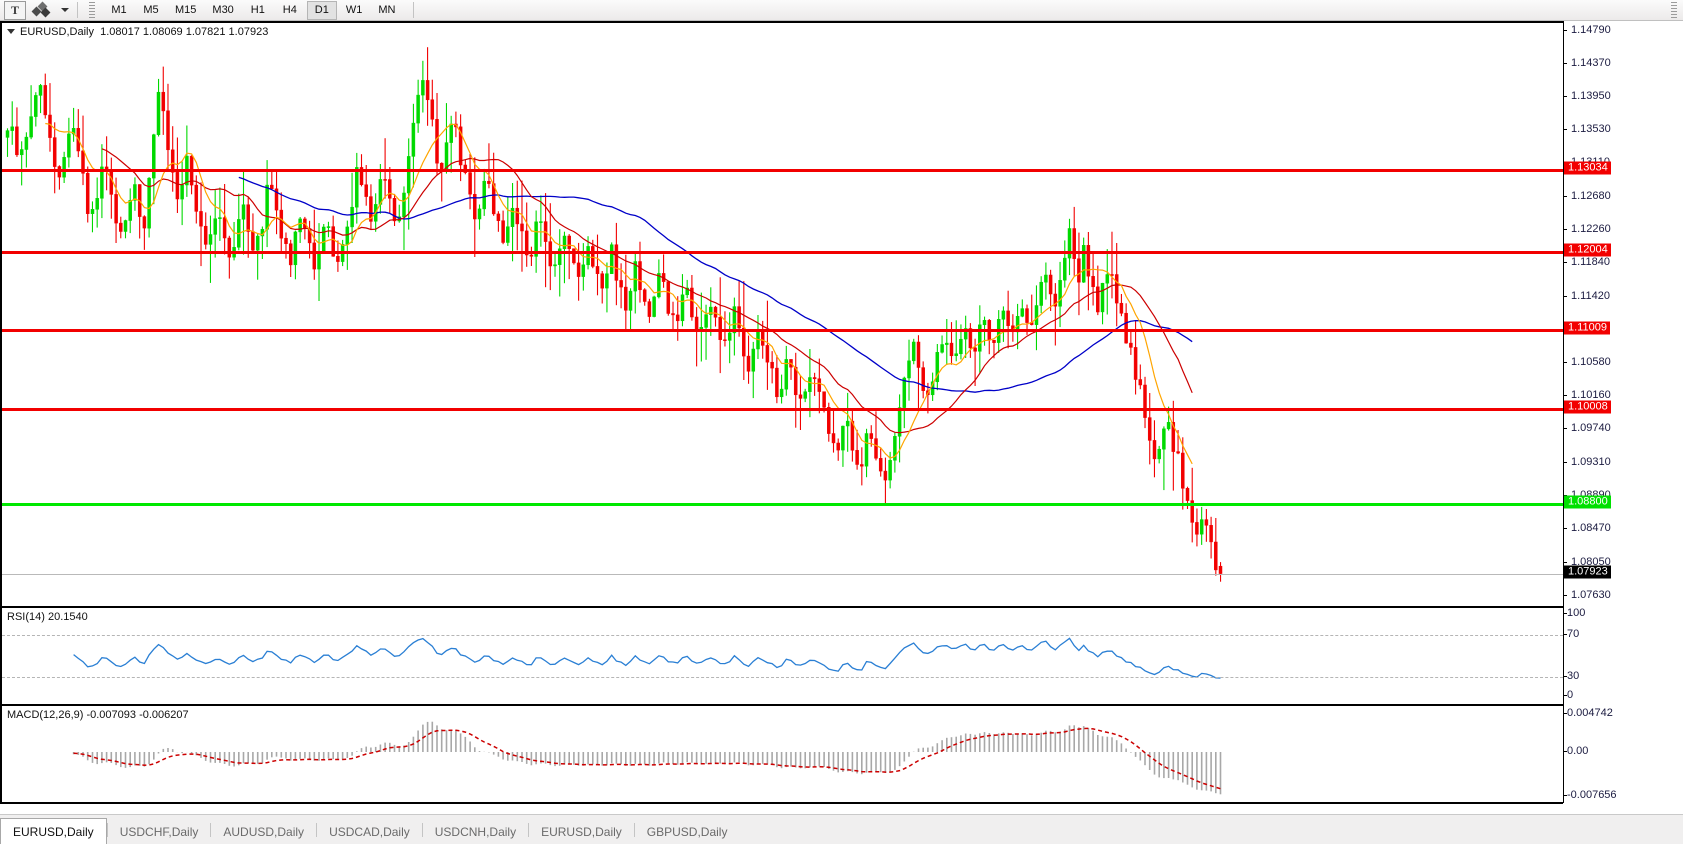  I want to click on rsi-tick-label: 100, so click(1576, 613).